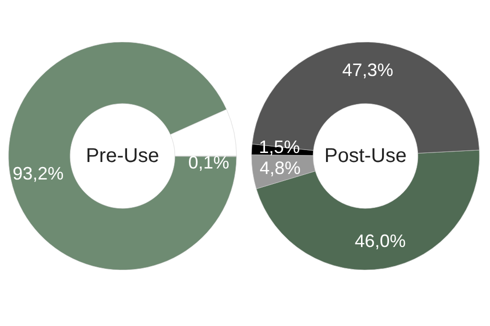  Describe the element at coordinates (380, 240) in the screenshot. I see `data-label: 46,0%` at that location.